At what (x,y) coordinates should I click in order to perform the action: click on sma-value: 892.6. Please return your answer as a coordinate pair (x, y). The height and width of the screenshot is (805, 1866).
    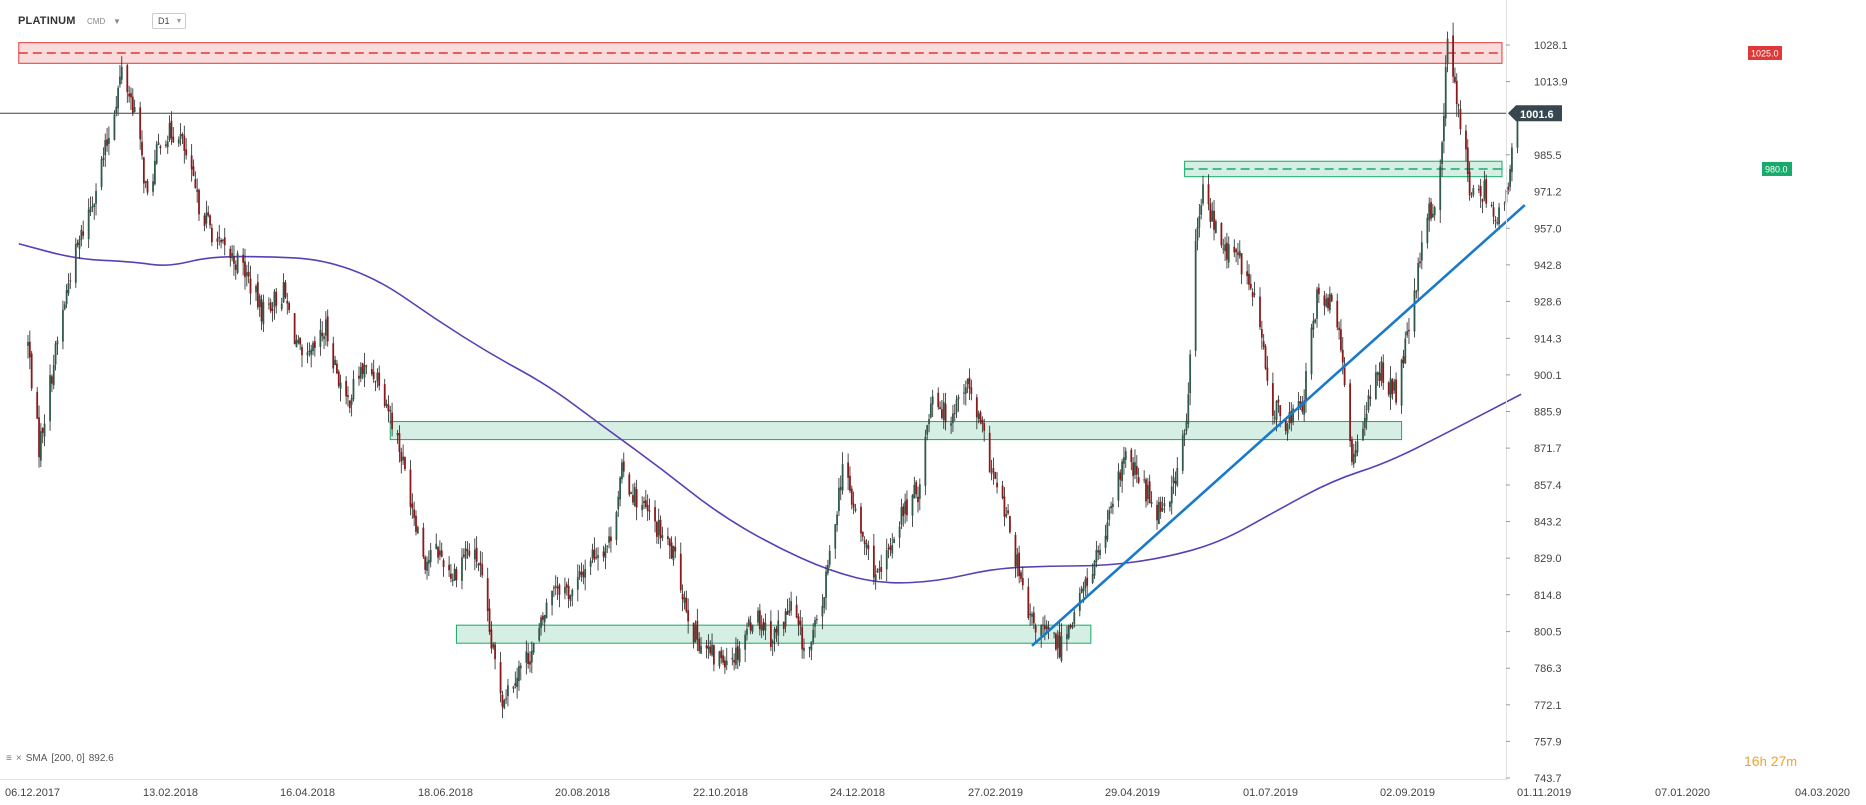
    Looking at the image, I should click on (101, 758).